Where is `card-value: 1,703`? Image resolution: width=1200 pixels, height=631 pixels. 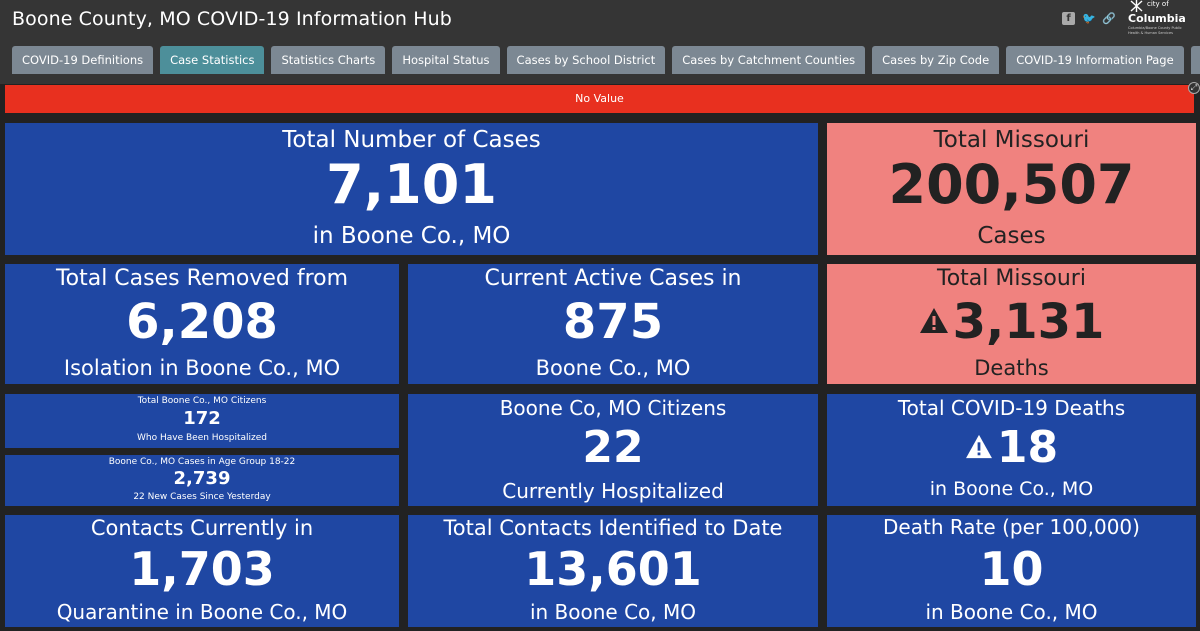
card-value: 1,703 is located at coordinates (202, 569).